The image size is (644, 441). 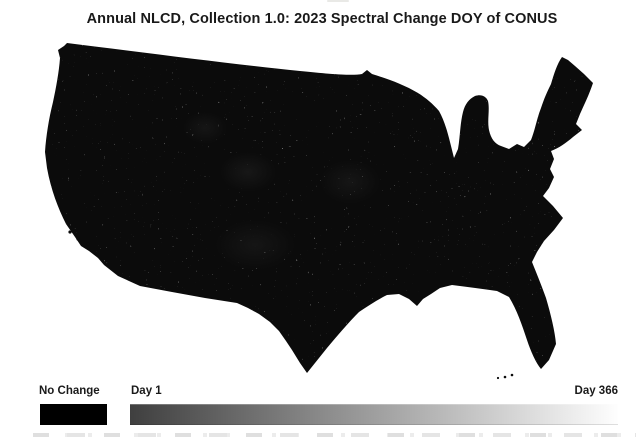 I want to click on channel-islands, so click(x=79, y=238).